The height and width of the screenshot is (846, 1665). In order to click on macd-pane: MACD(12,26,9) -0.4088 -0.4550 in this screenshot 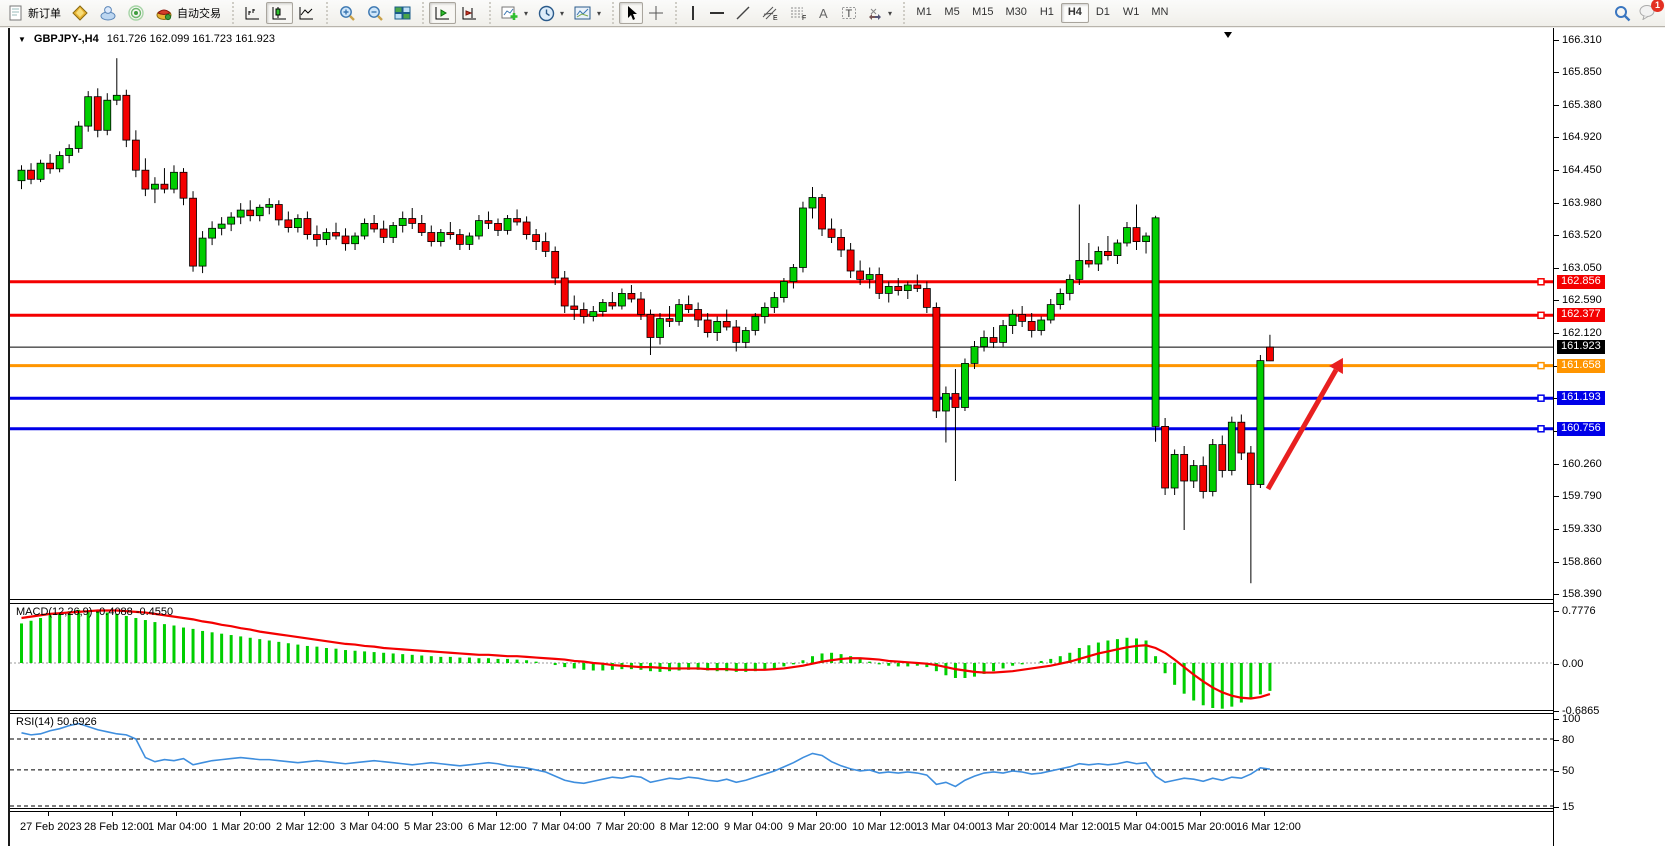, I will do `click(781, 657)`.